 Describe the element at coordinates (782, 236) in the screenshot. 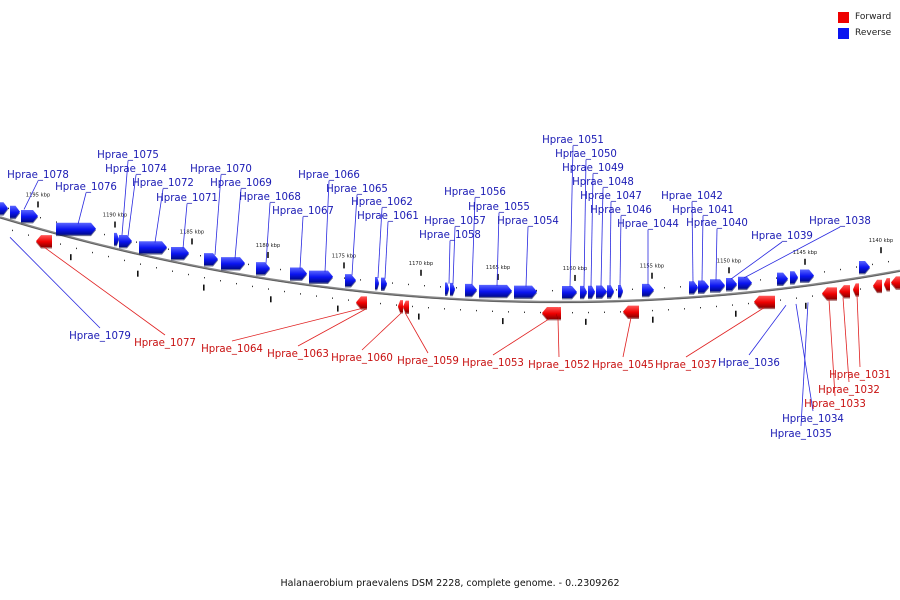

I see `gene-label-hprae_1039: Hprae_1039` at that location.